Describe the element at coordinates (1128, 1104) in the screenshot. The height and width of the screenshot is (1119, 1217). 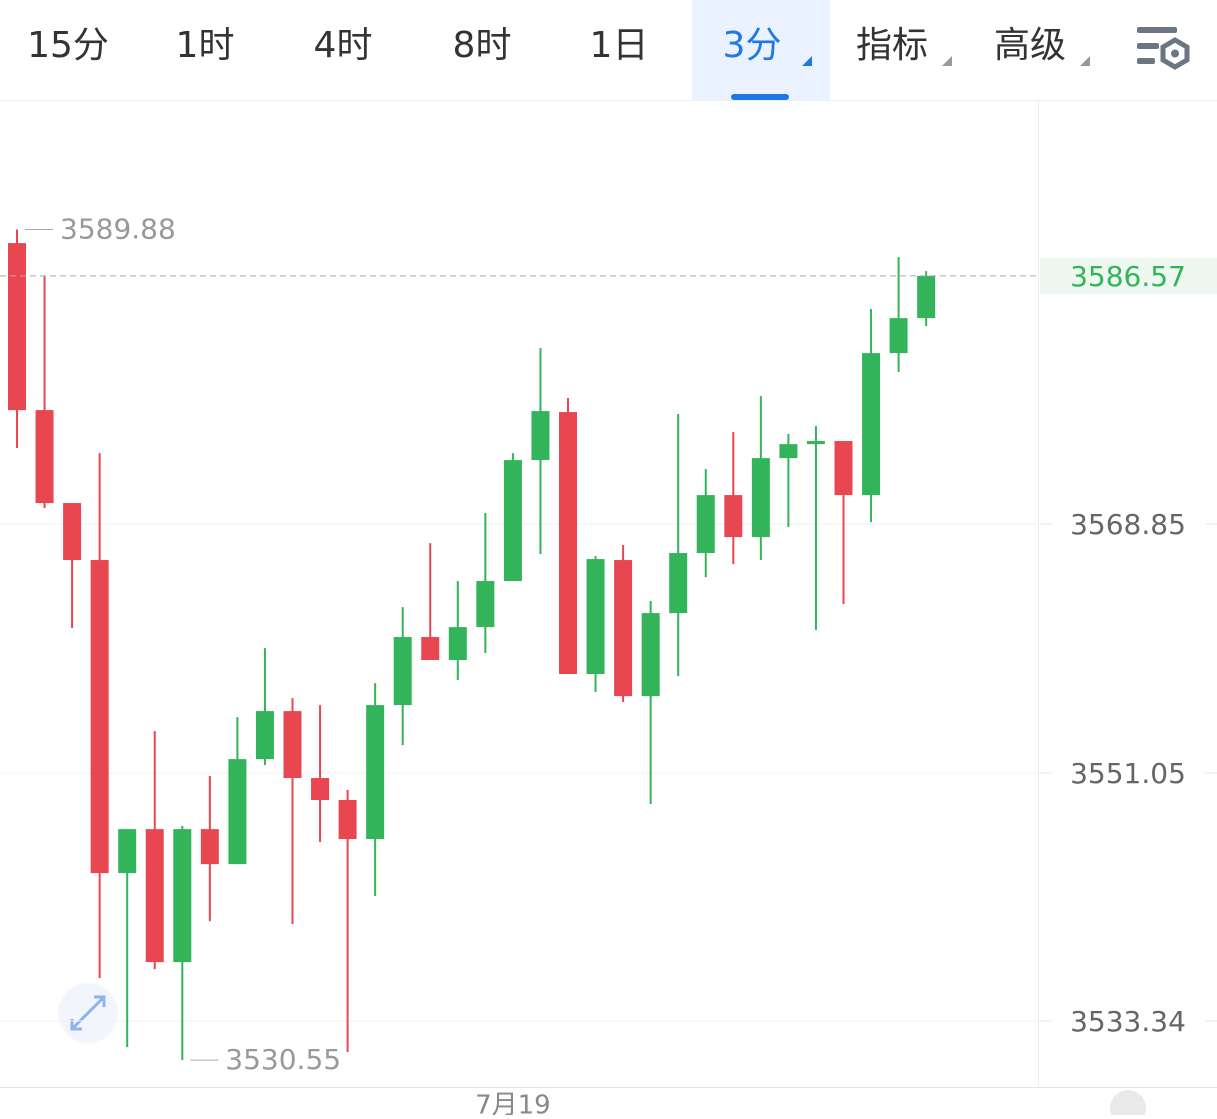
I see `scroll-button` at that location.